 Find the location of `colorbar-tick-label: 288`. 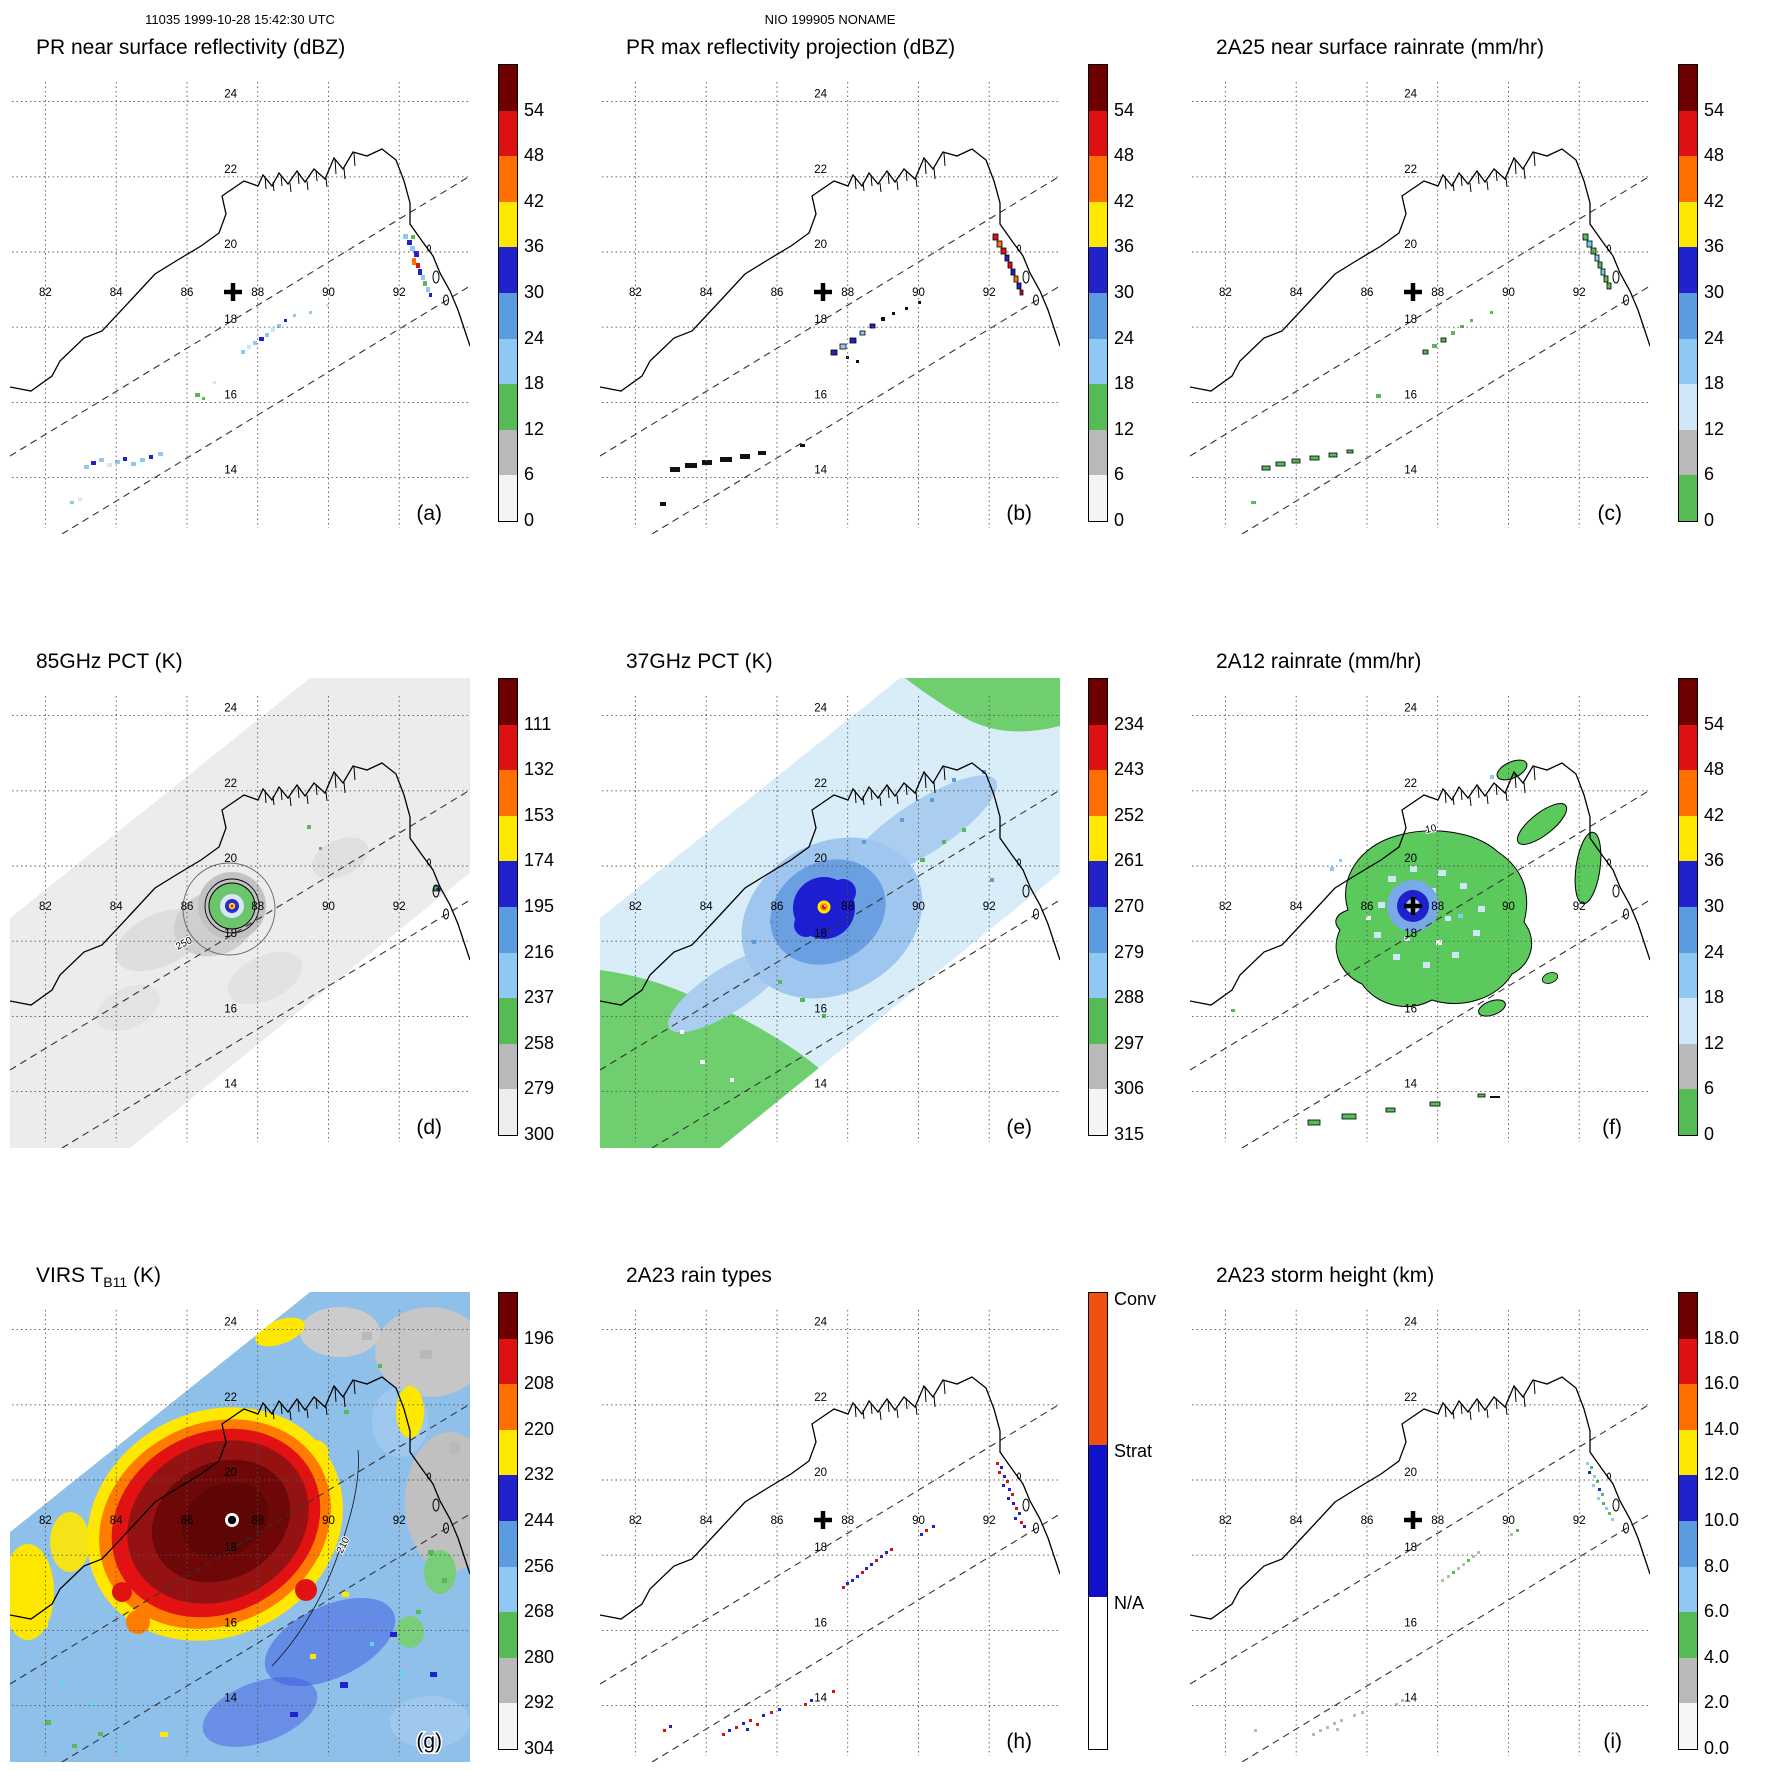

colorbar-tick-label: 288 is located at coordinates (1129, 997).